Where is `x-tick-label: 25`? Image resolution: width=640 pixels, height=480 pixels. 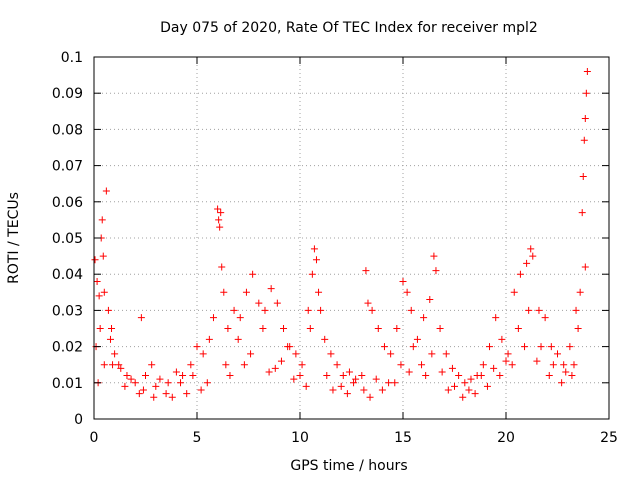 x-tick-label: 25 is located at coordinates (609, 438).